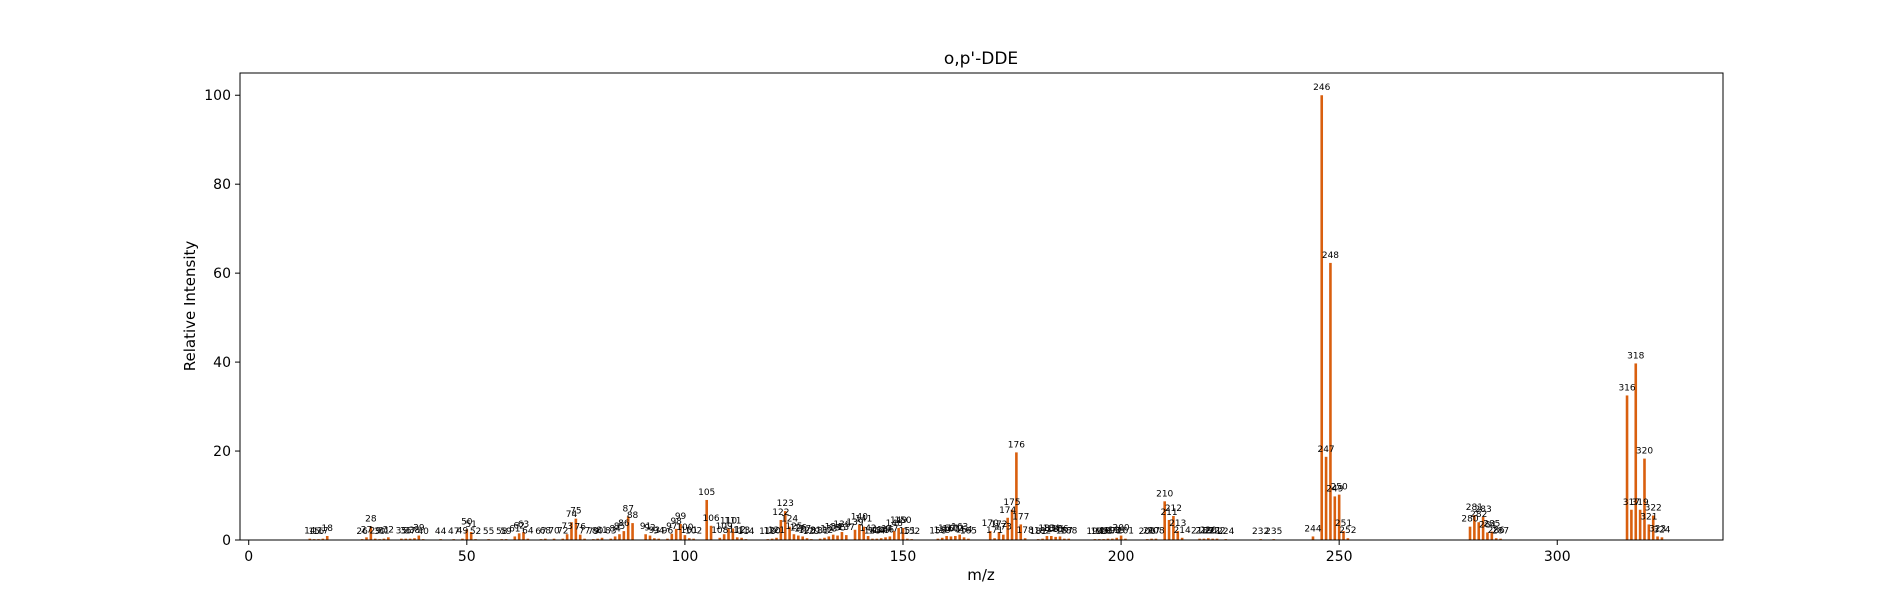 The width and height of the screenshot is (1900, 600). Describe the element at coordinates (1094, 532) in the screenshot. I see `peak-label-194: 194` at that location.